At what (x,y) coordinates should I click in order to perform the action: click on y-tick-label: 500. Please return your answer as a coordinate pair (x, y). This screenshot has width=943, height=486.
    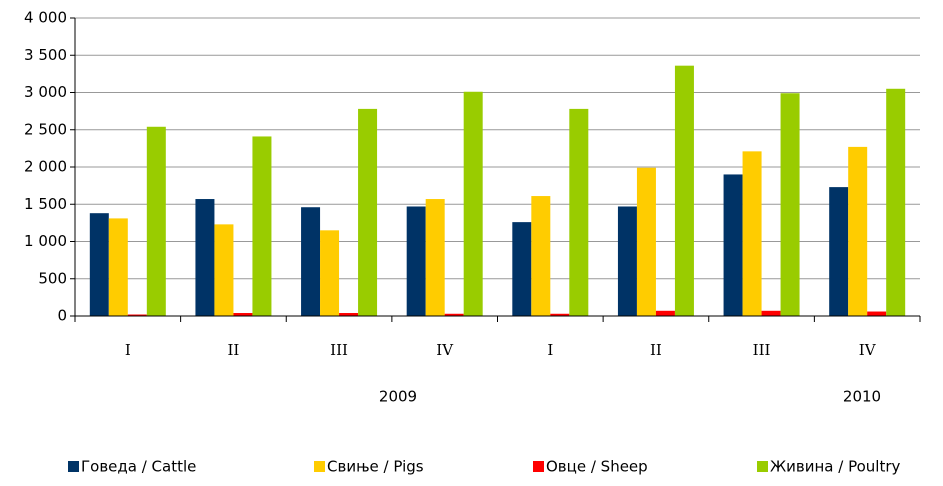
    Looking at the image, I should click on (52, 278).